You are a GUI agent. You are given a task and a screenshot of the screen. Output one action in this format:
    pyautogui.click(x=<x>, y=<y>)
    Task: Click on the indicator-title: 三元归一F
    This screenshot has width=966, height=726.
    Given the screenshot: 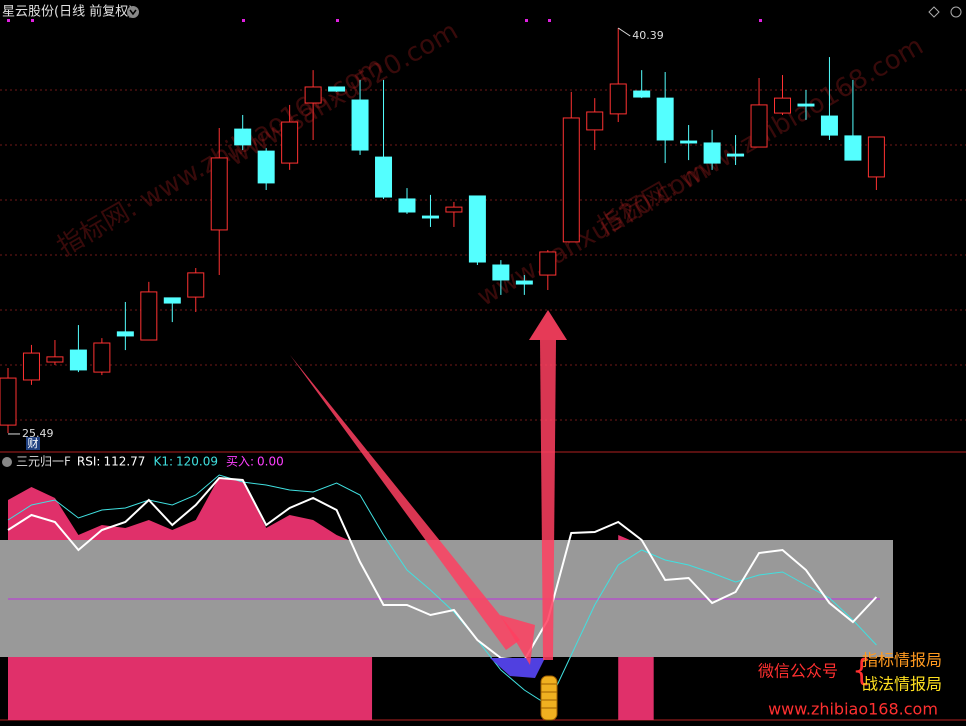 What is the action you would take?
    pyautogui.click(x=43, y=462)
    